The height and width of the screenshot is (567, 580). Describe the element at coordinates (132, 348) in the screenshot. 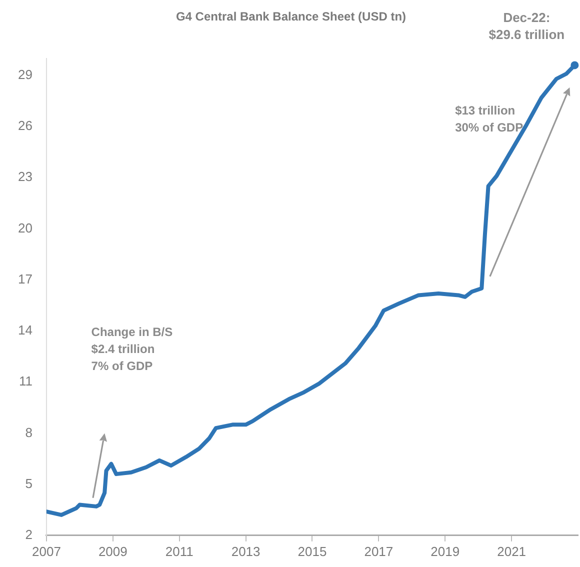

I see `annotation: Change in B/S $2.4 trillion 7% of GDP` at that location.